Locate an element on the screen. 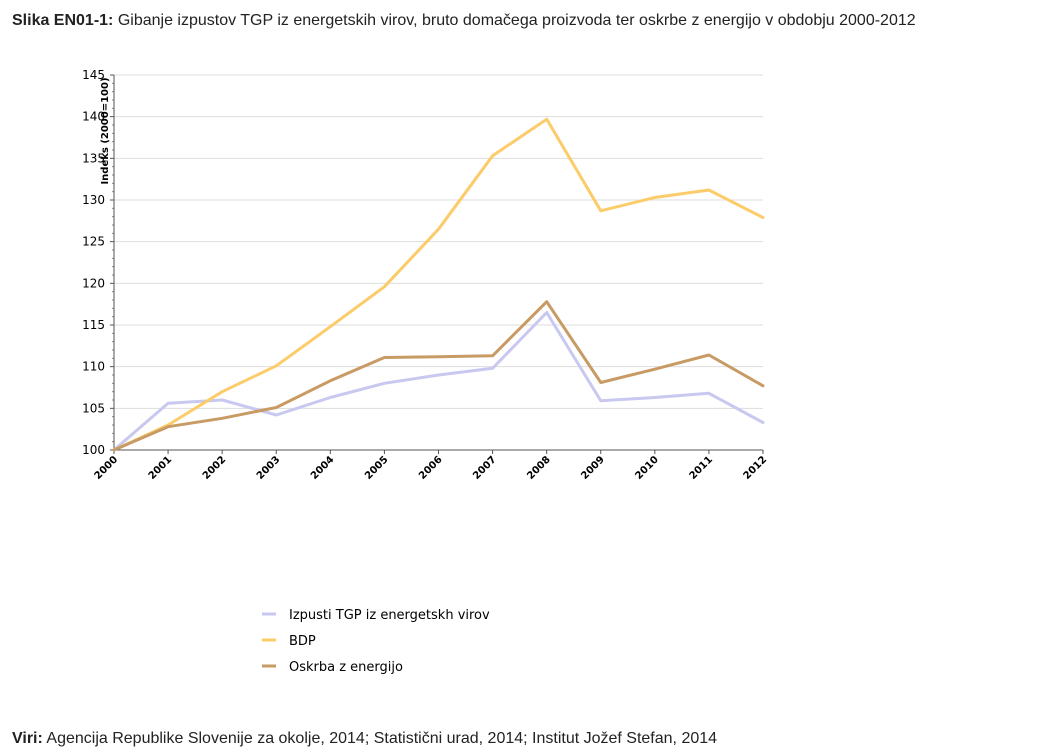  x-tick-label-2005: 2005 is located at coordinates (376, 467).